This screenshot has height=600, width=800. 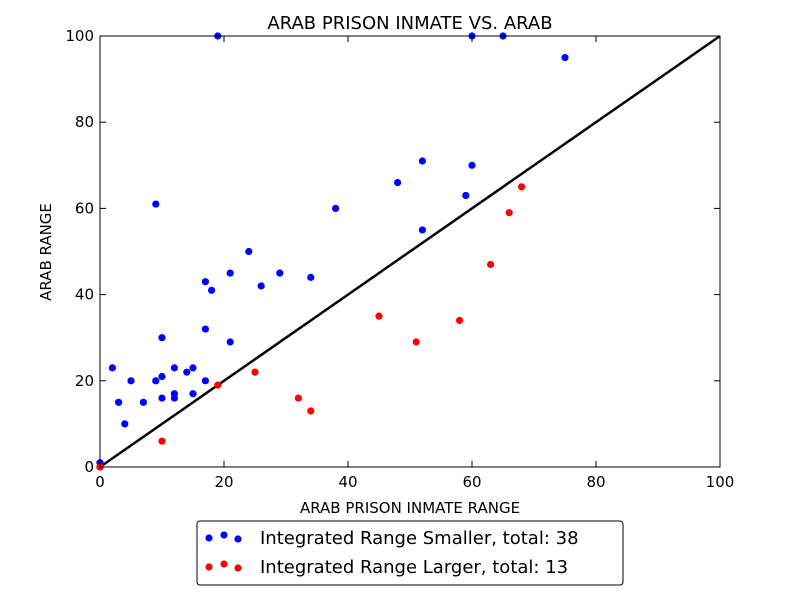 I want to click on y-axis-label: ARAB RANGE, so click(x=46, y=252).